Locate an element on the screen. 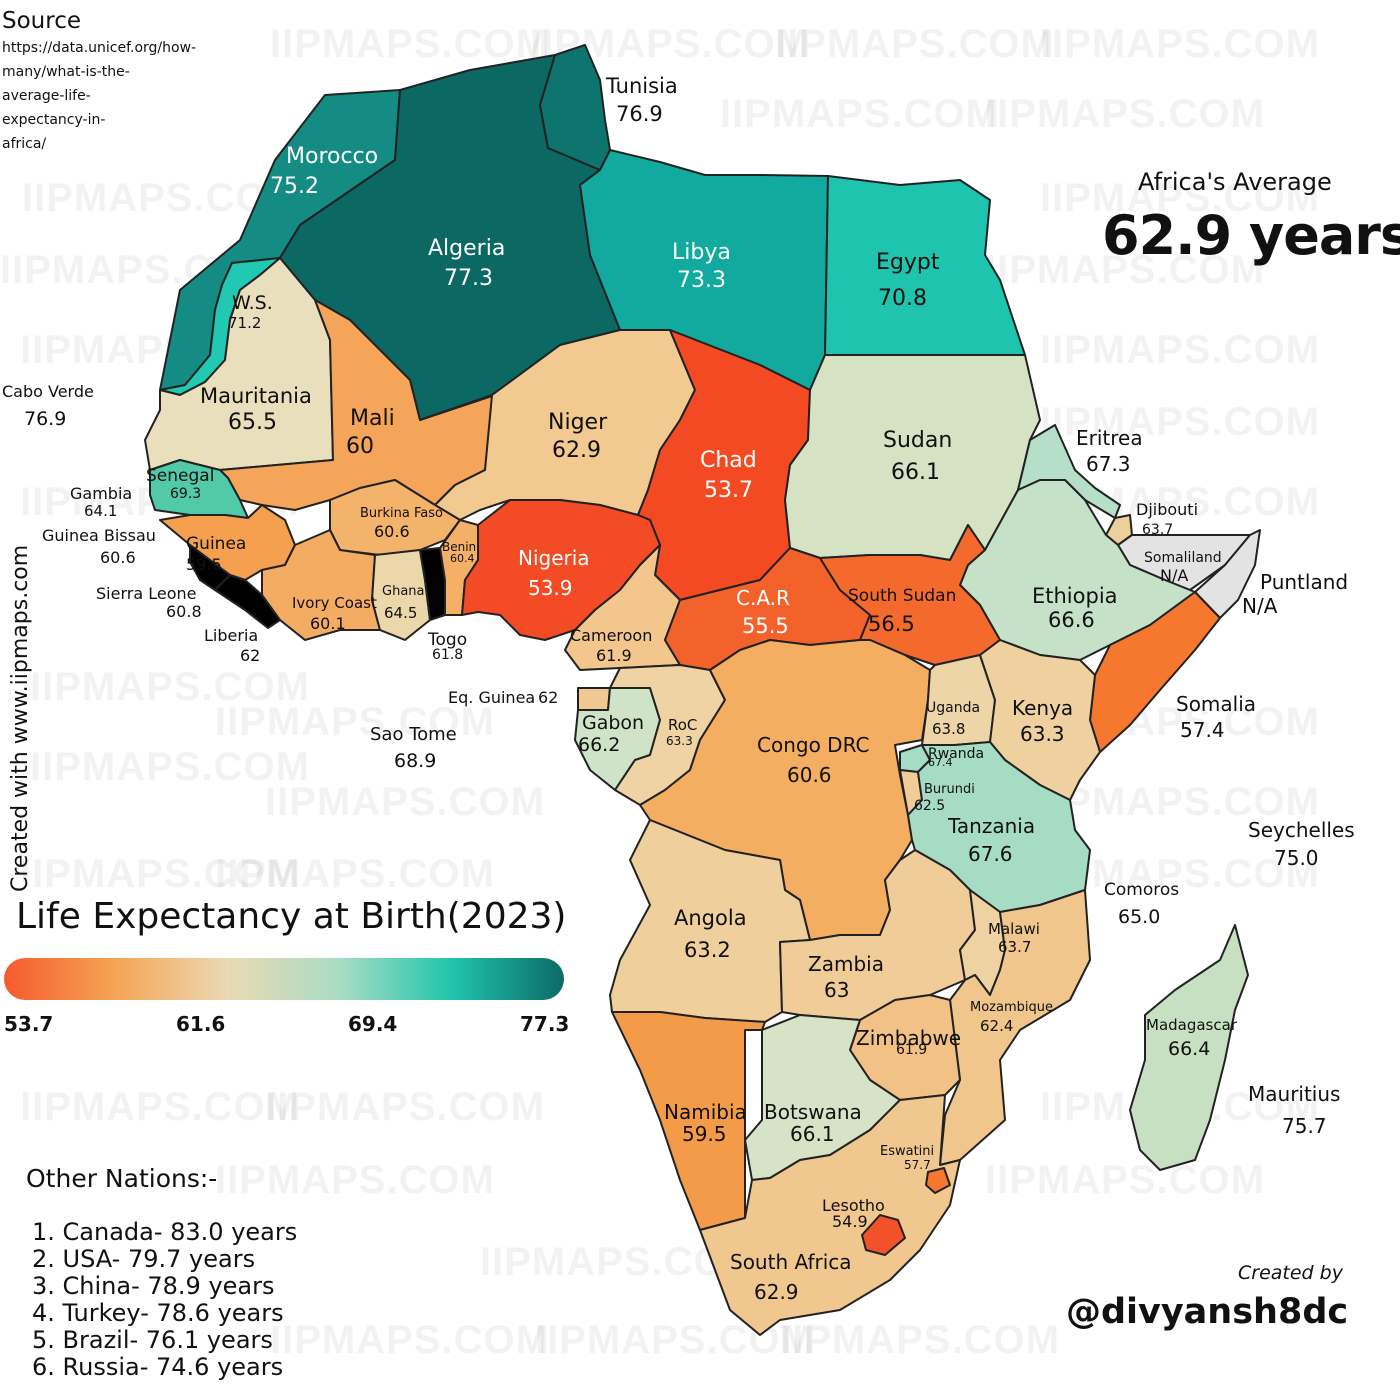  label-niger-name: Niger is located at coordinates (578, 422).